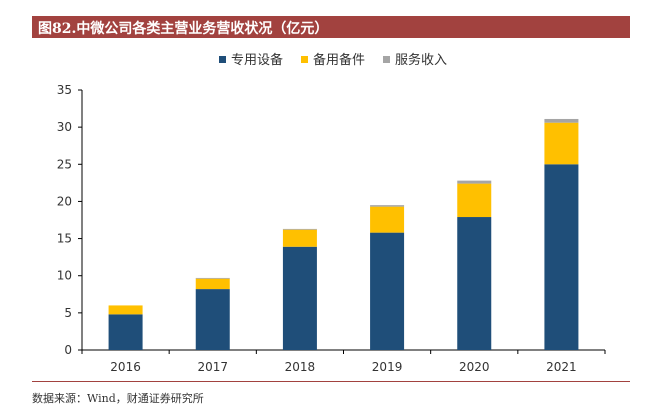 This screenshot has width=649, height=408. Describe the element at coordinates (68, 313) in the screenshot. I see `y-tick-label: 5` at that location.